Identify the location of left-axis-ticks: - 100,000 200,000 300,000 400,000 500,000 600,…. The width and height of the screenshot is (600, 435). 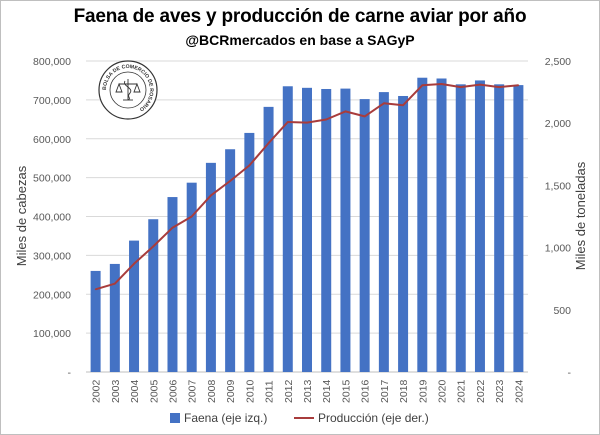
(52, 217).